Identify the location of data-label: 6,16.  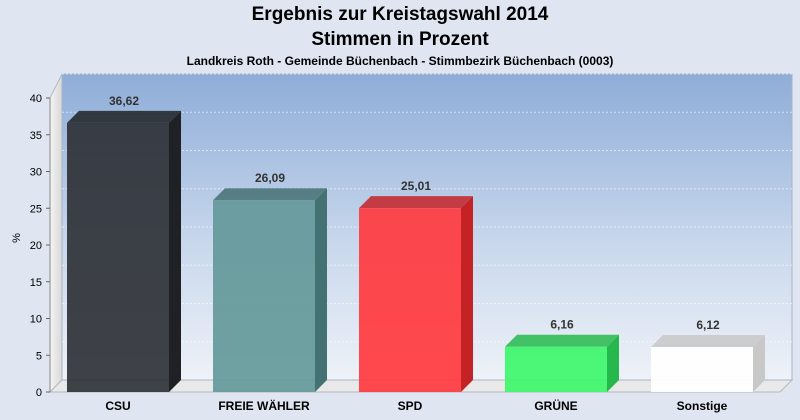
(562, 325).